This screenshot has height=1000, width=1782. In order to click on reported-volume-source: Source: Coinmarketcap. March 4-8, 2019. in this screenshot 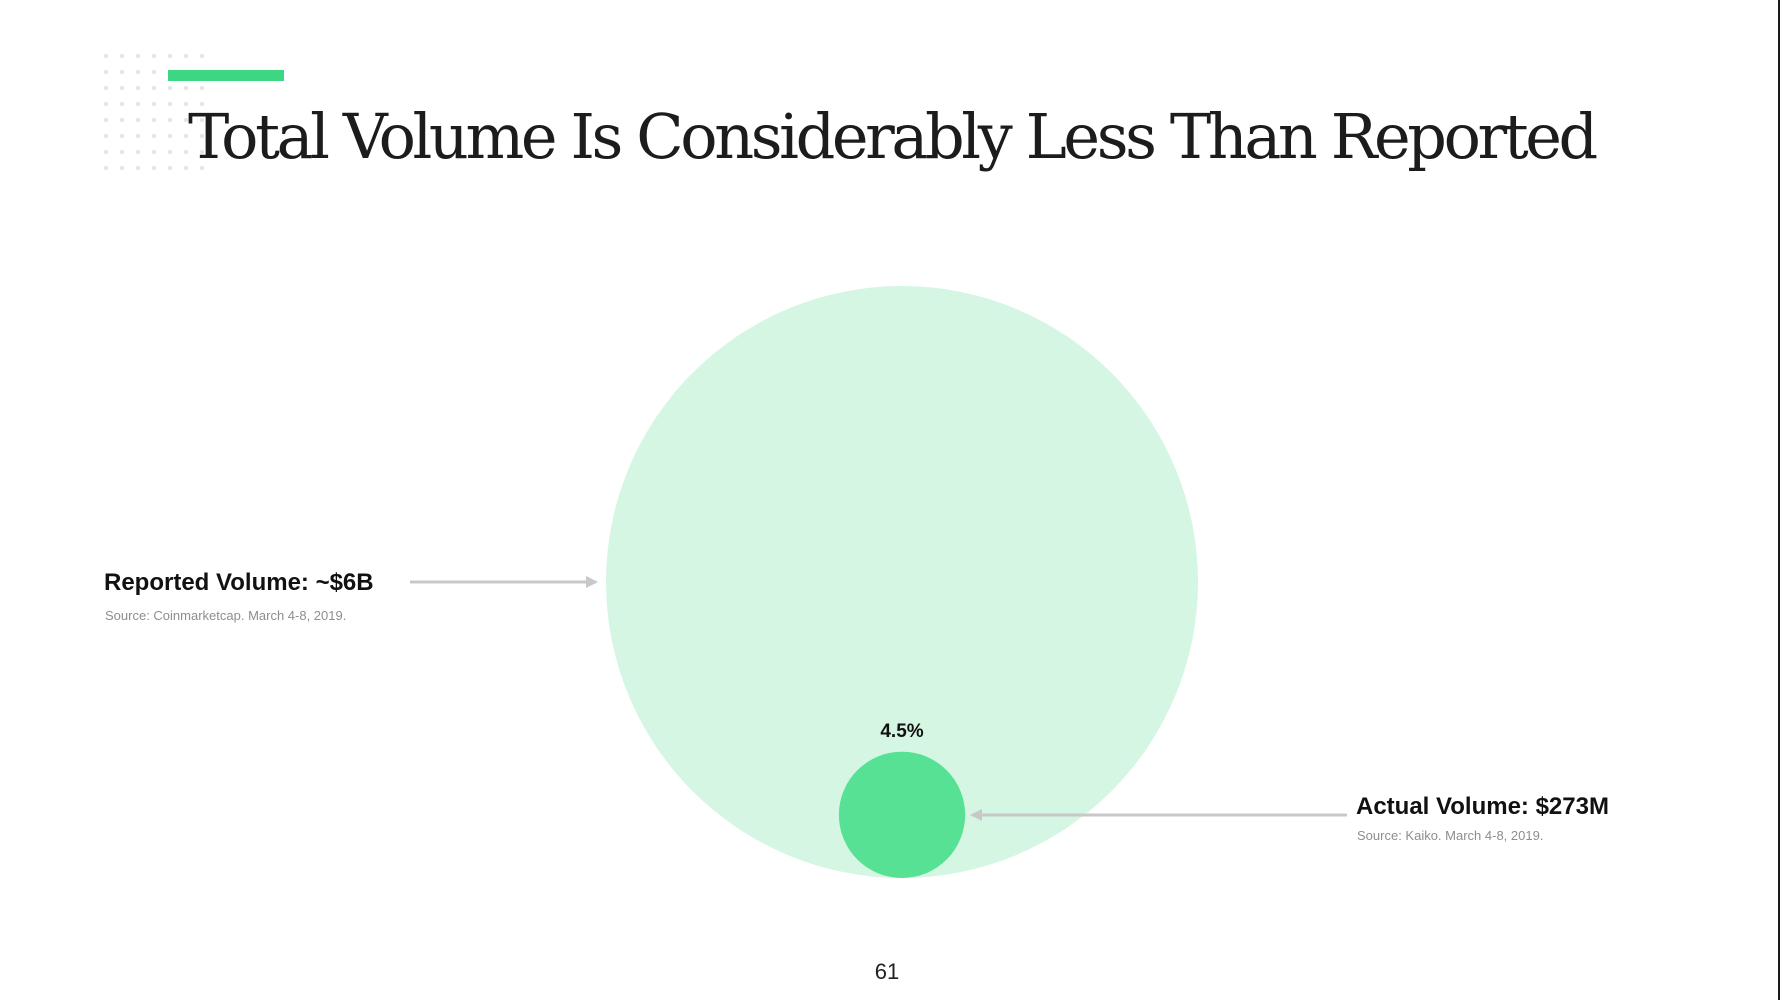, I will do `click(226, 615)`.